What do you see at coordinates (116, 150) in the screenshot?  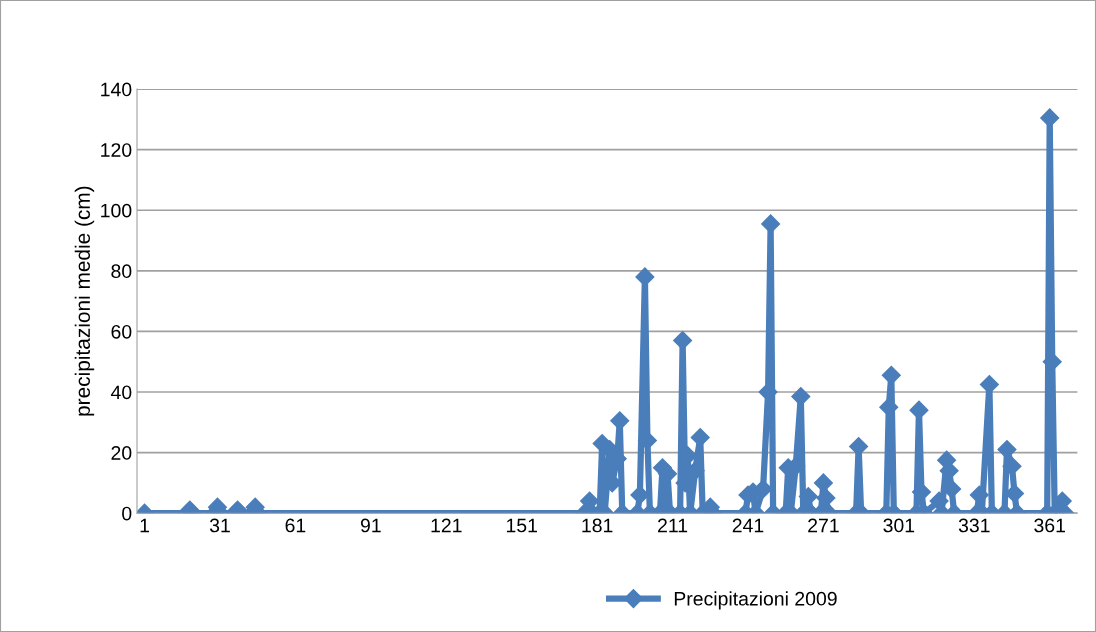 I see `y-tick-label: 120` at bounding box center [116, 150].